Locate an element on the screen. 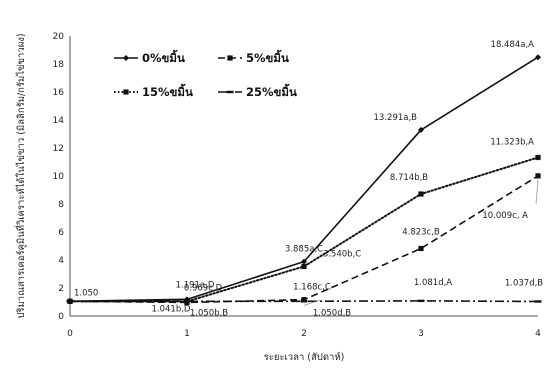 This screenshot has height=376, width=550. y-tick-label: 6 is located at coordinates (61, 233).